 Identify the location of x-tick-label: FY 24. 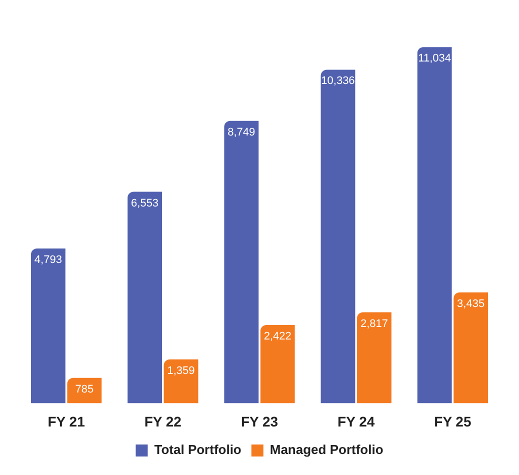
(356, 421).